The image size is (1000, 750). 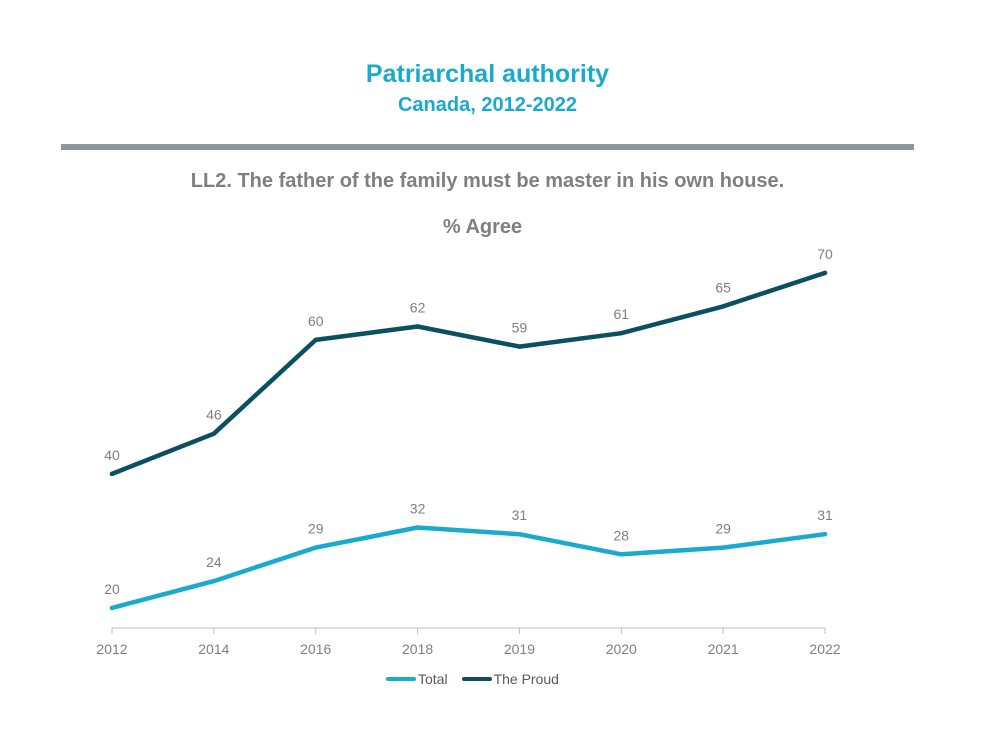 What do you see at coordinates (621, 535) in the screenshot?
I see `data-label-total: 28` at bounding box center [621, 535].